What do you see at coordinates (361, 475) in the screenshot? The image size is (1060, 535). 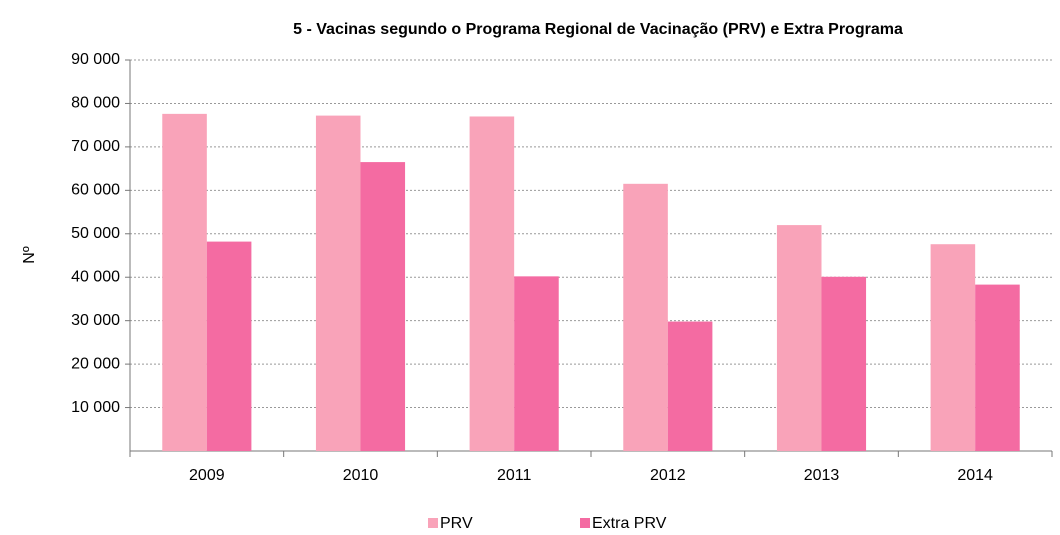 I see `x-tick-label: 2010` at bounding box center [361, 475].